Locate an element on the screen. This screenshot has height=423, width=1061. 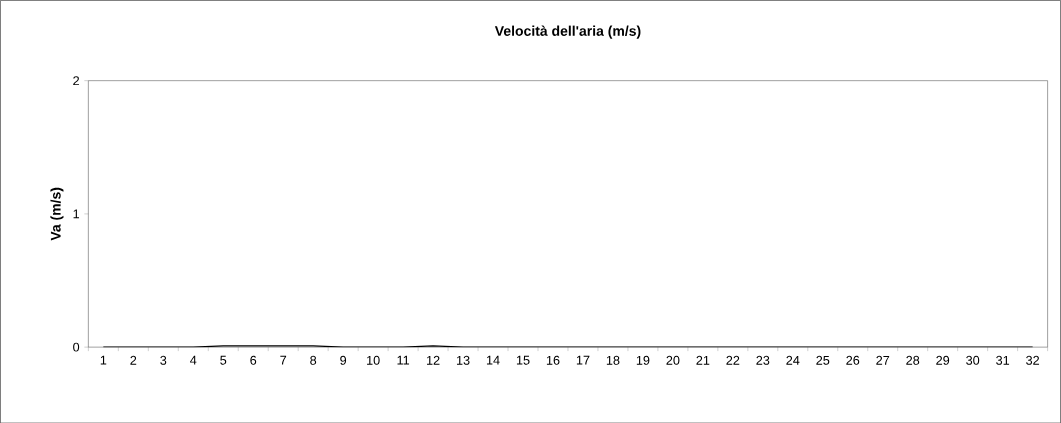
x-tick-label: 6 is located at coordinates (253, 360).